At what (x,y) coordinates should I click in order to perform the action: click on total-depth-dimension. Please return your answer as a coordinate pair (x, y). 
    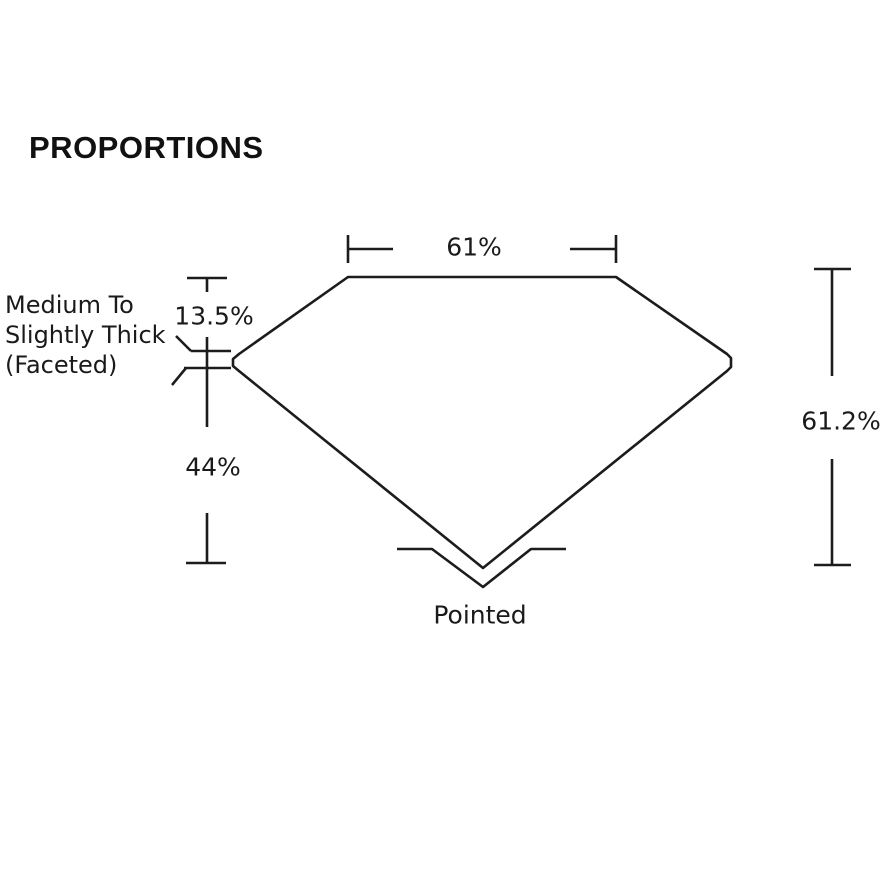
    Looking at the image, I should click on (832, 417).